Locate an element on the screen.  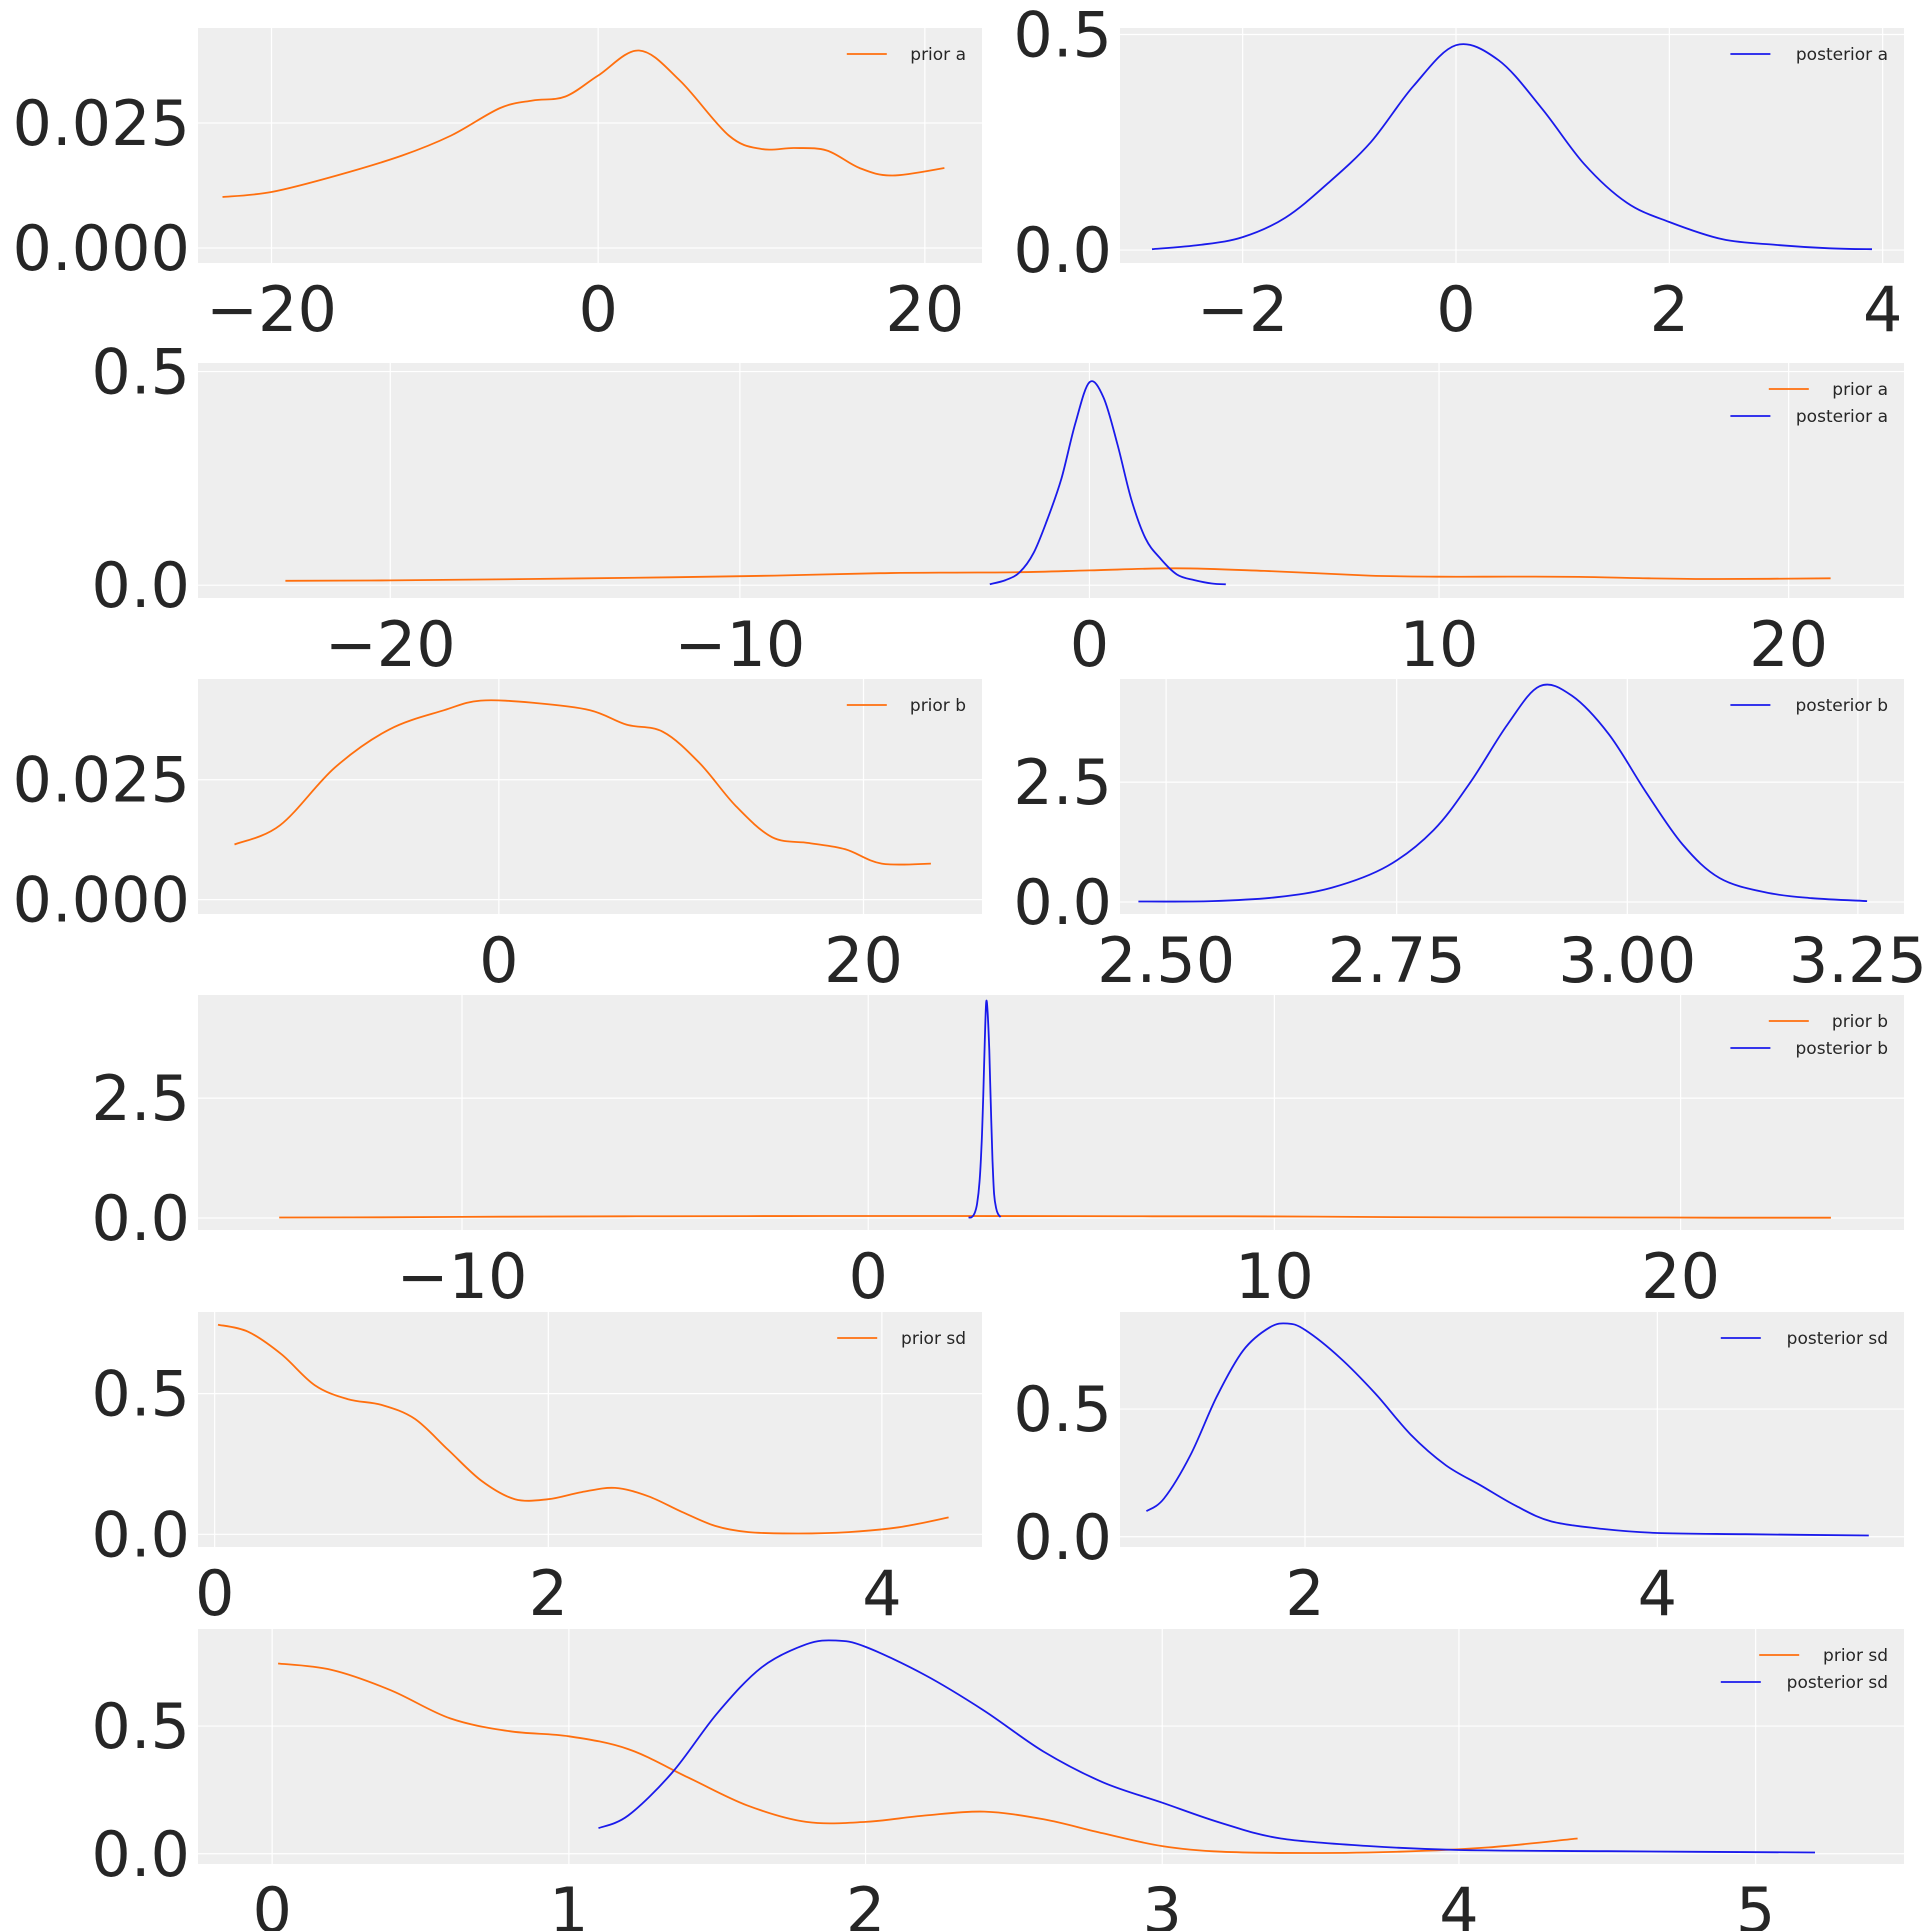
subplot-prior-sd: 0 2 4 0.0 0.5 prior sd is located at coordinates (536, 1471).